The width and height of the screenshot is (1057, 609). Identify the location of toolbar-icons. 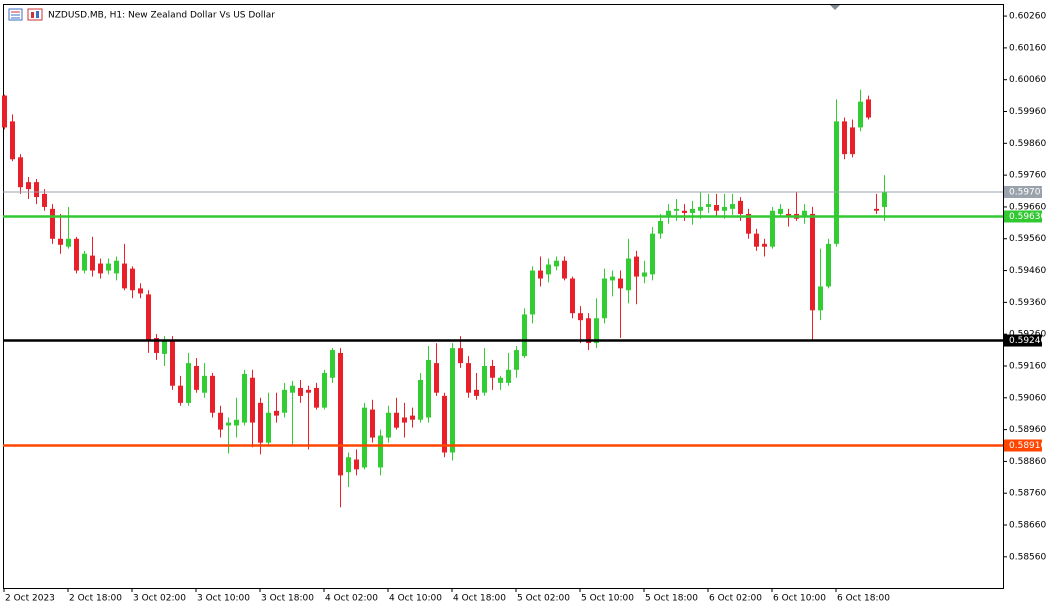
(25, 14).